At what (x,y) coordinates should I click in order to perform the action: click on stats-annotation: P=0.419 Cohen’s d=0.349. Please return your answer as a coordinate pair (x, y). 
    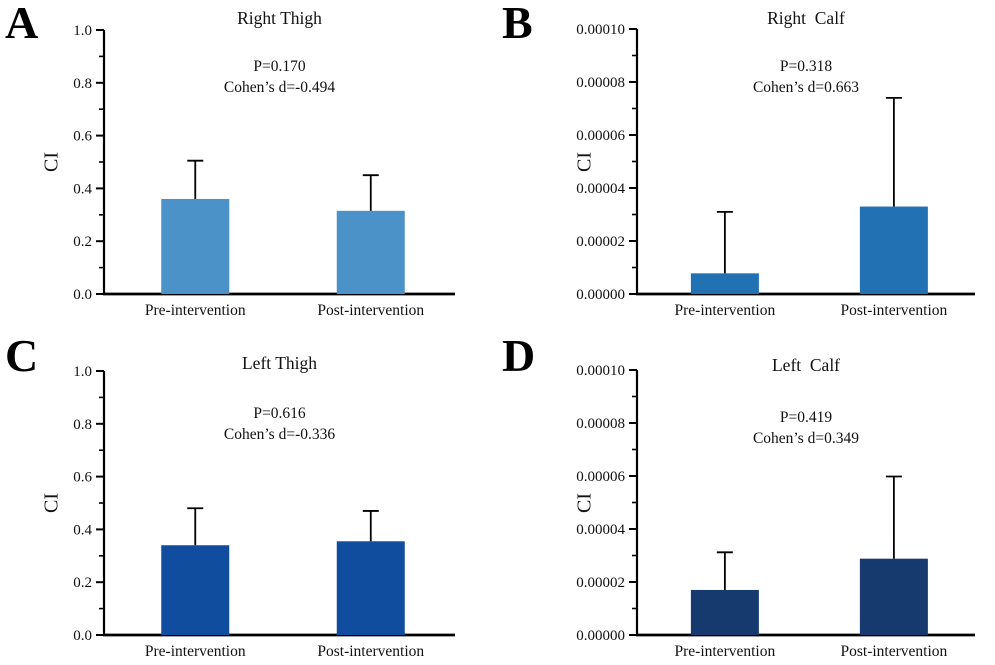
    Looking at the image, I should click on (806, 428).